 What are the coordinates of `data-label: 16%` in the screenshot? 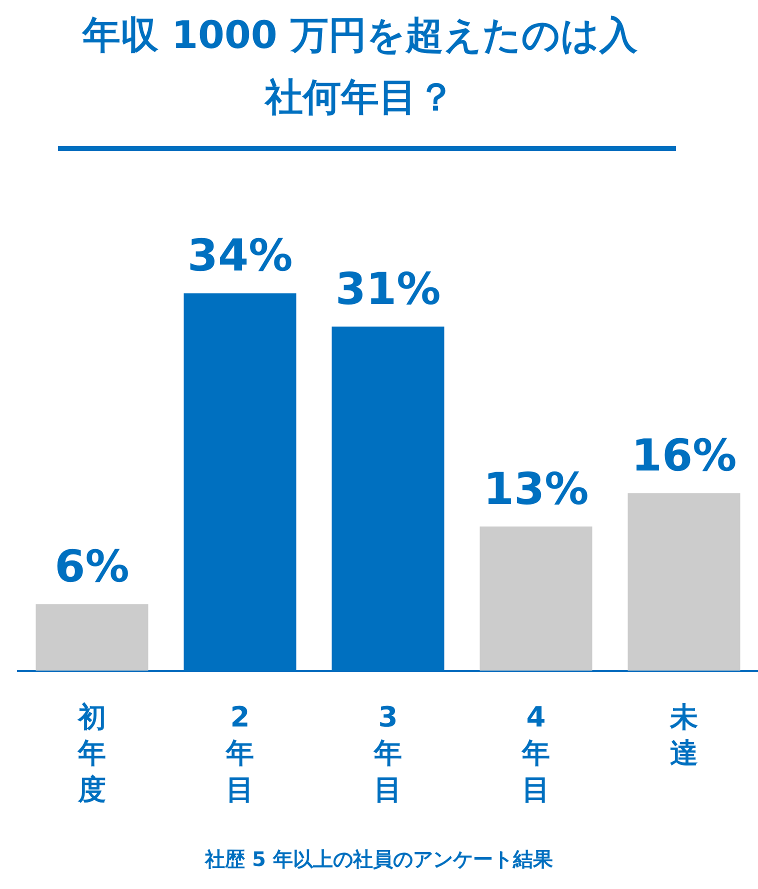 It's located at (684, 456).